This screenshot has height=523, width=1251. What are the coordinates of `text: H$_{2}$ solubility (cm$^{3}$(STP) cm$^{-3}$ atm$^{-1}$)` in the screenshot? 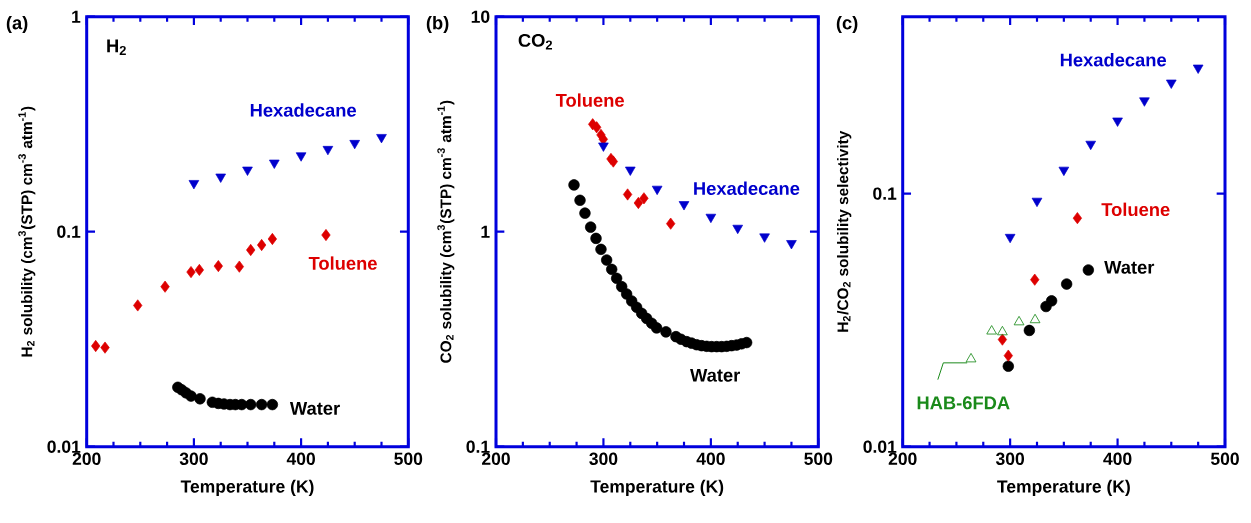 It's located at (27, 231).